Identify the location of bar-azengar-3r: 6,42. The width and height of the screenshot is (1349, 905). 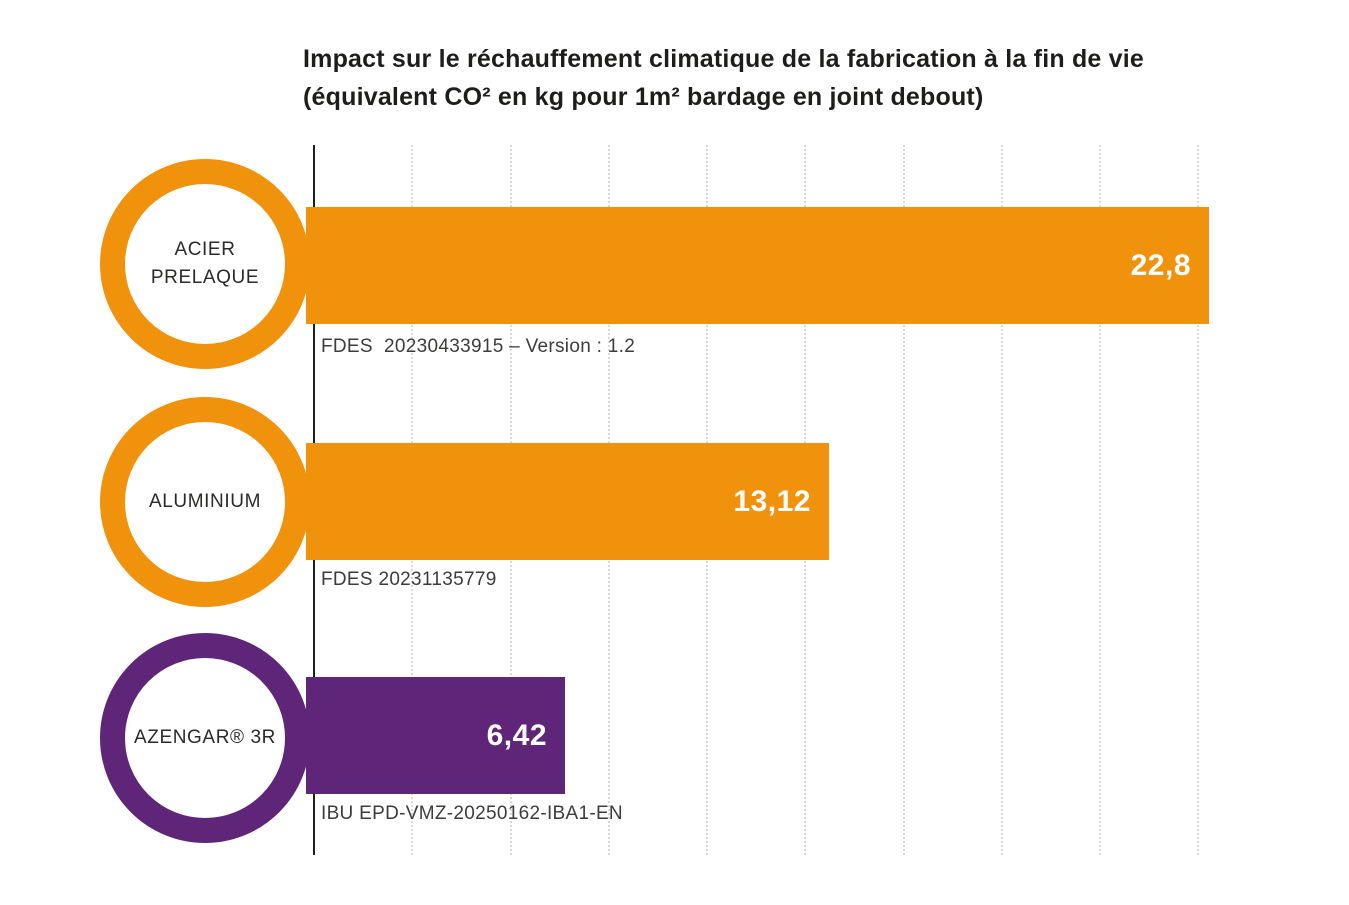
(435, 735).